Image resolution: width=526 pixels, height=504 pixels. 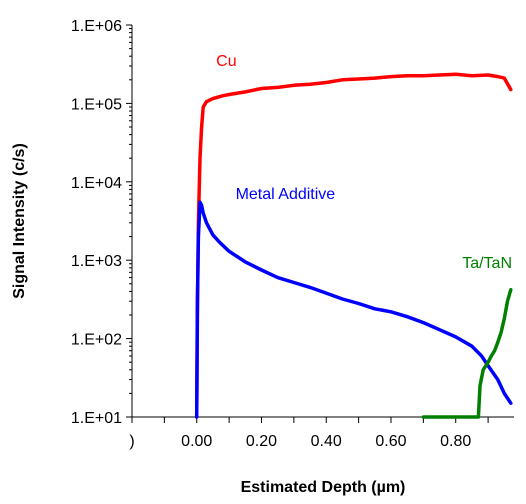 I want to click on x-tick-label: 0.60, so click(x=390, y=441).